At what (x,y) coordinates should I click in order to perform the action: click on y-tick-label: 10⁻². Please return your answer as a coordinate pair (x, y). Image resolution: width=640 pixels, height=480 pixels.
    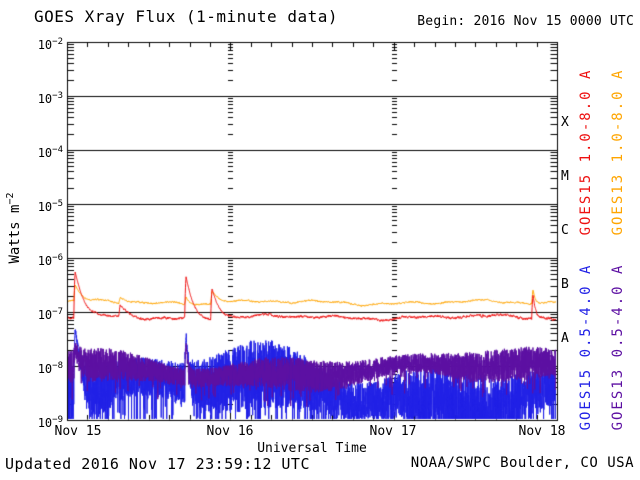
    Looking at the image, I should click on (50, 44).